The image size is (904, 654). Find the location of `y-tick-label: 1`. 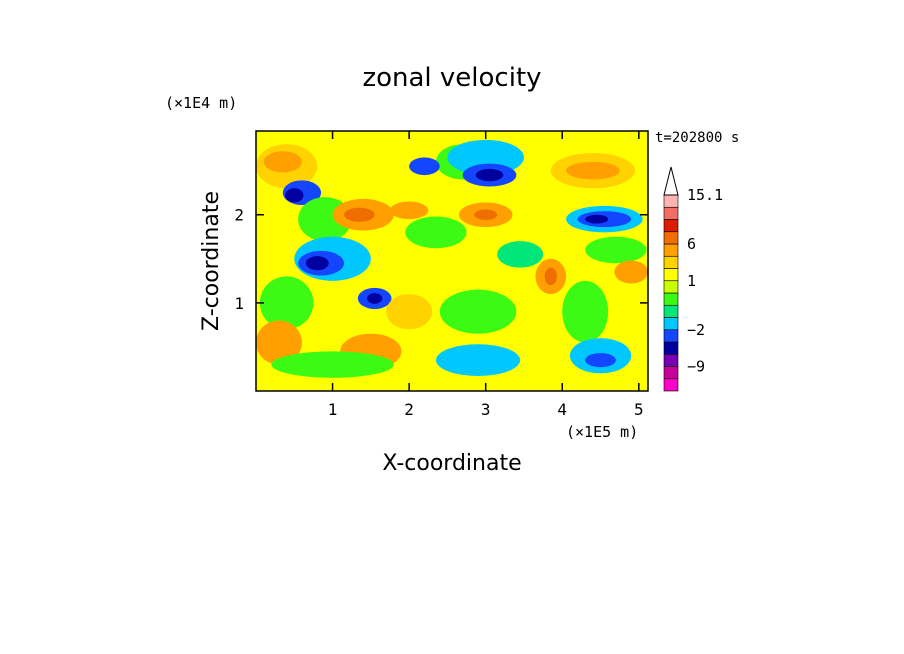

y-tick-label: 1 is located at coordinates (239, 303).